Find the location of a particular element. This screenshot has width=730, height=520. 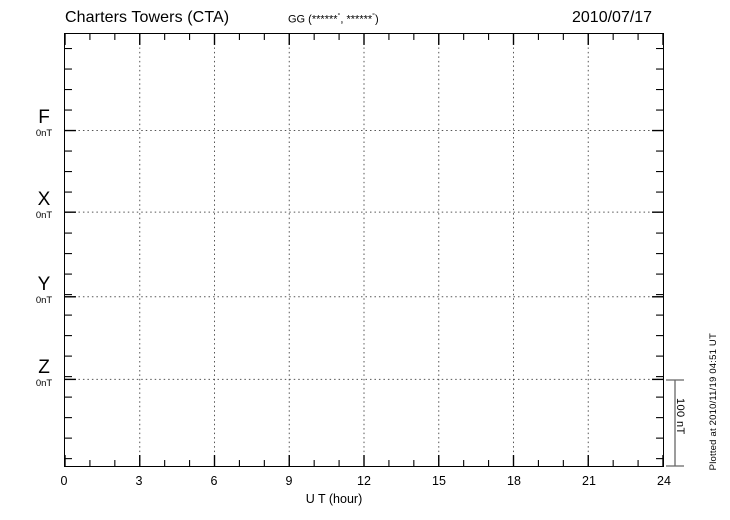

x-axis-title-text: U T (hour) is located at coordinates (334, 499).